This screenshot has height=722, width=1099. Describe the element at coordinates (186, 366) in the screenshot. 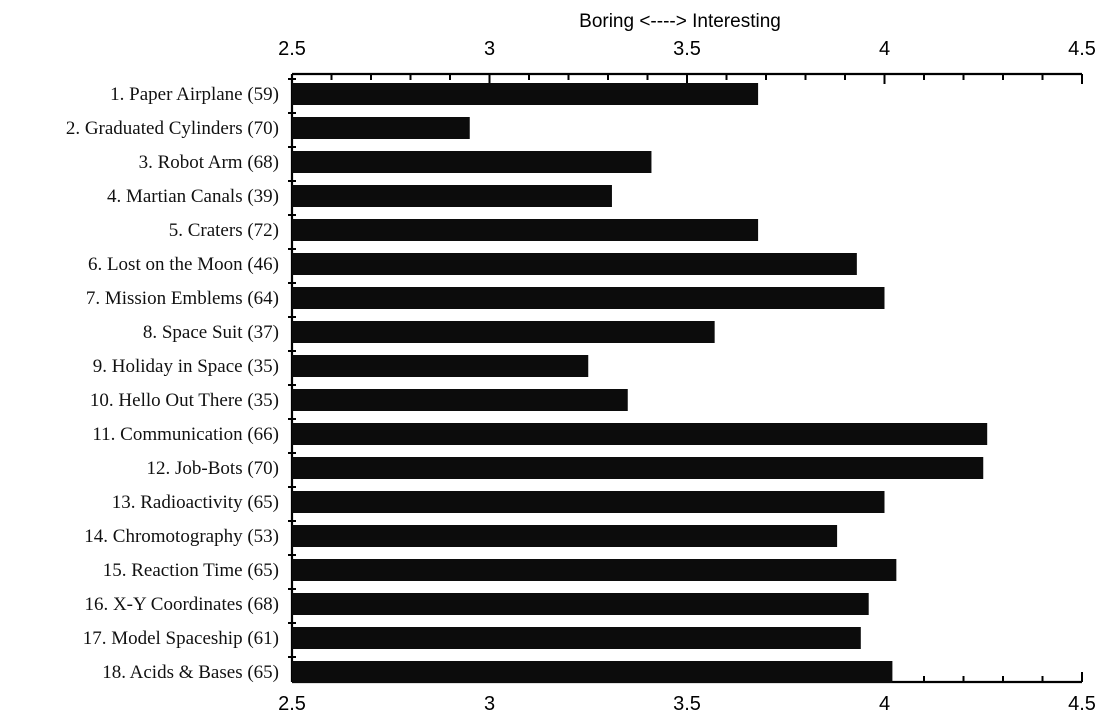

I see `category-label: 9. Holiday in Space (35)` at that location.